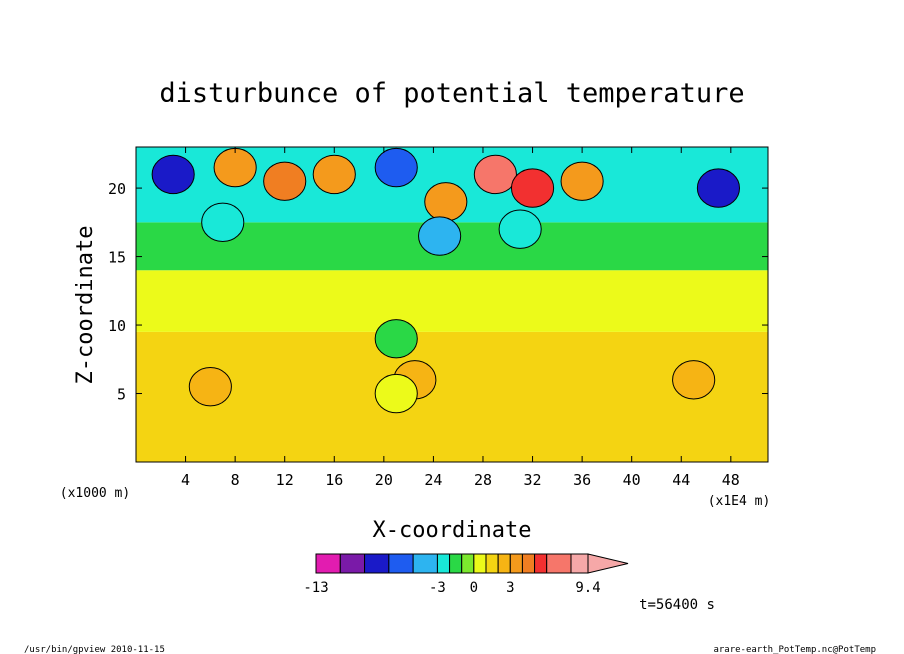 The height and width of the screenshot is (654, 904). What do you see at coordinates (94, 649) in the screenshot?
I see `footer-left: /usr/bin/gpview 2010-11-15` at bounding box center [94, 649].